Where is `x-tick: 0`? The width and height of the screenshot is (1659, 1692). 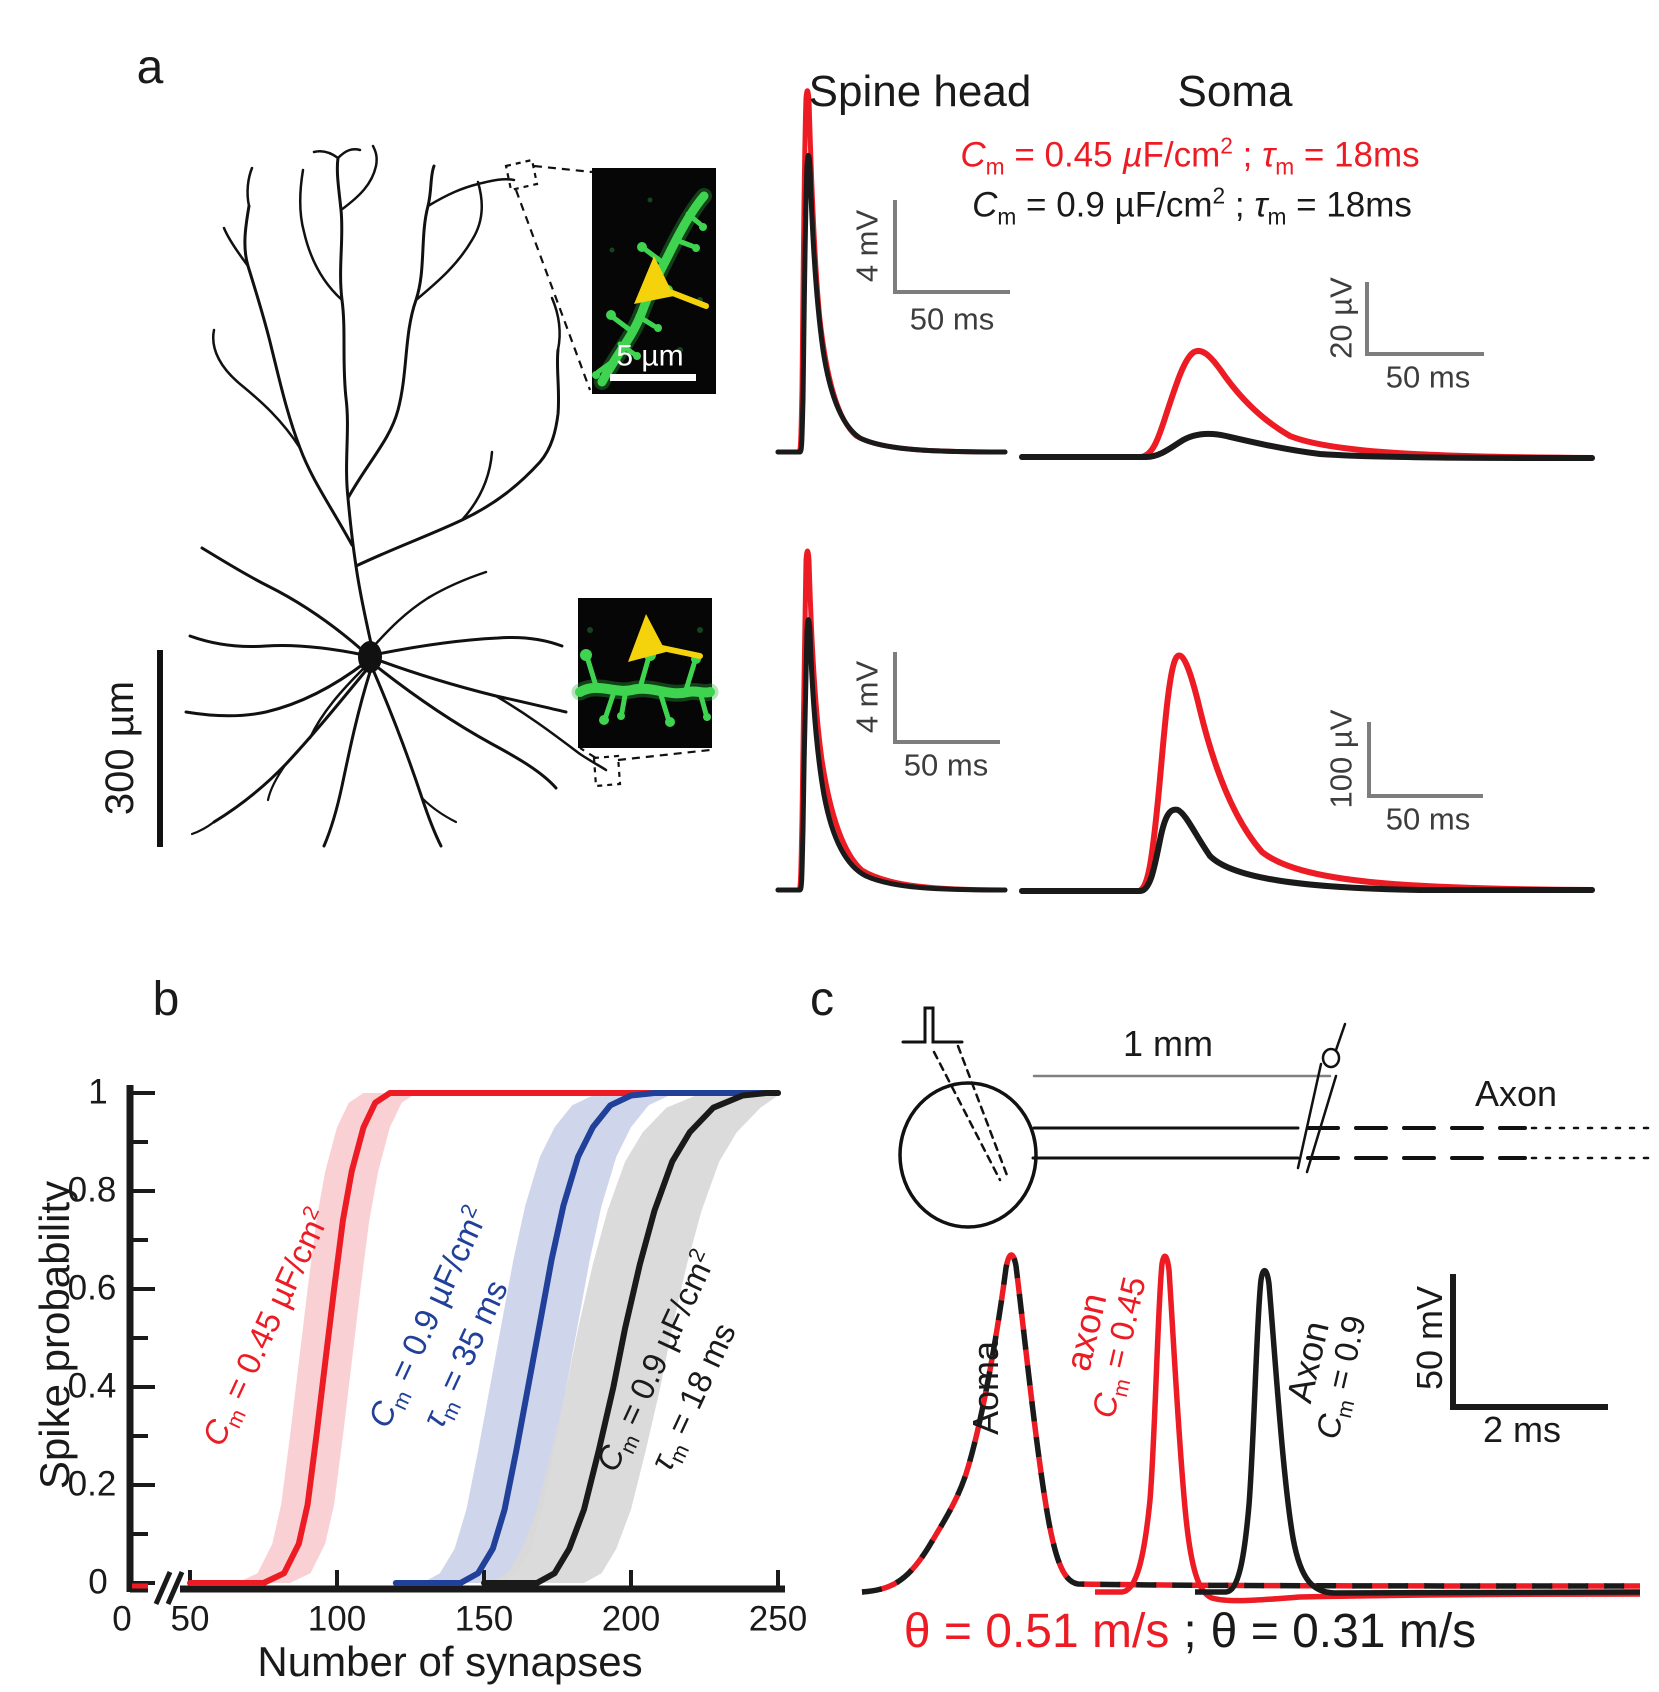 x-tick: 0 is located at coordinates (122, 1619).